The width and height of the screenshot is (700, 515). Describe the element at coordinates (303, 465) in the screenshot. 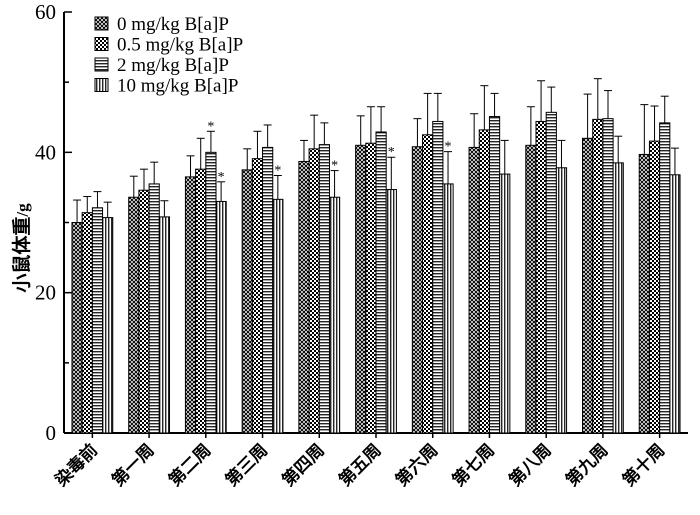

I see `x-tick-label: 第四周` at that location.